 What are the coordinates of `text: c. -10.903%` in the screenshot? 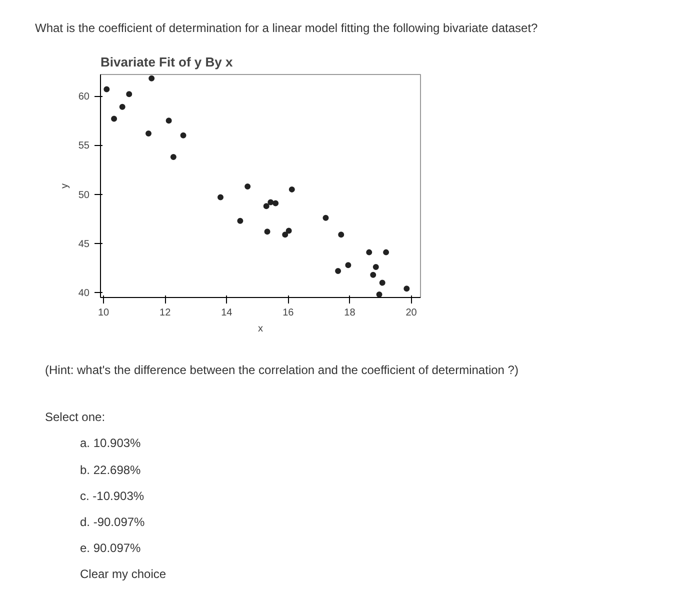 It's located at (112, 496).